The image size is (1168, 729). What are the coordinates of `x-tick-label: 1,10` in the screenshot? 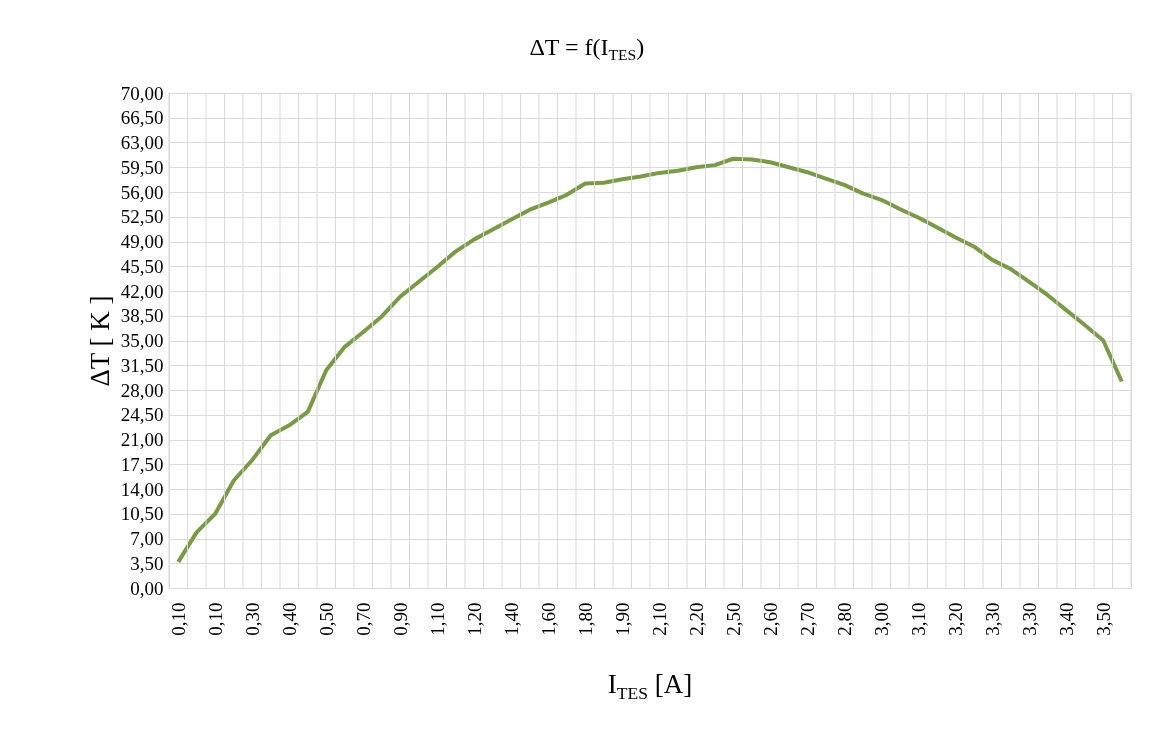 It's located at (437, 619).